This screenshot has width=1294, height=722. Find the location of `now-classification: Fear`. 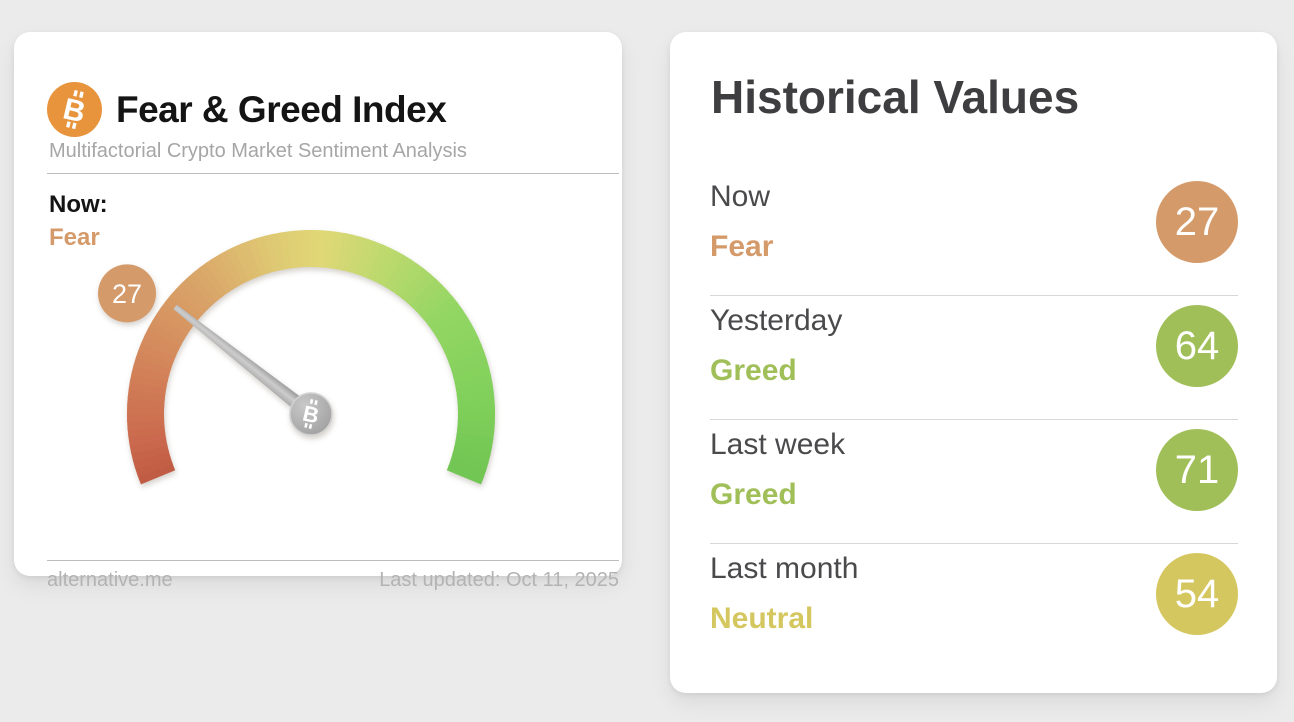

now-classification: Fear is located at coordinates (74, 237).